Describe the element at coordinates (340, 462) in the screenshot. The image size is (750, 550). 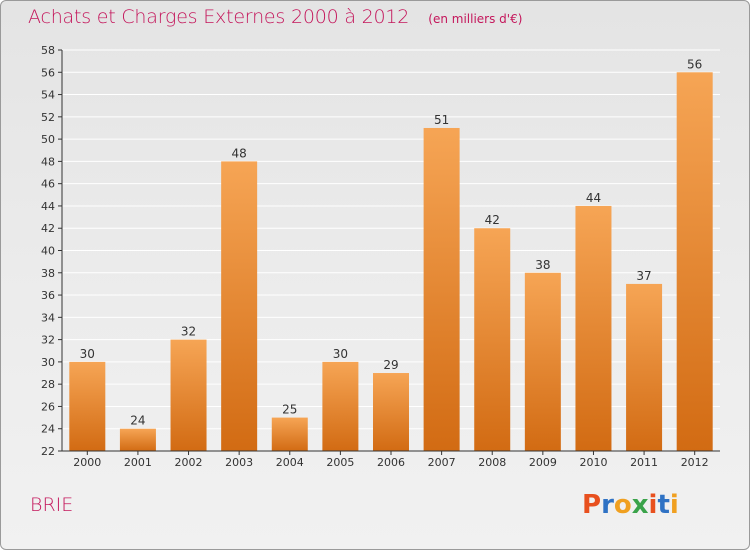
I see `x-tick-label: 2005` at that location.